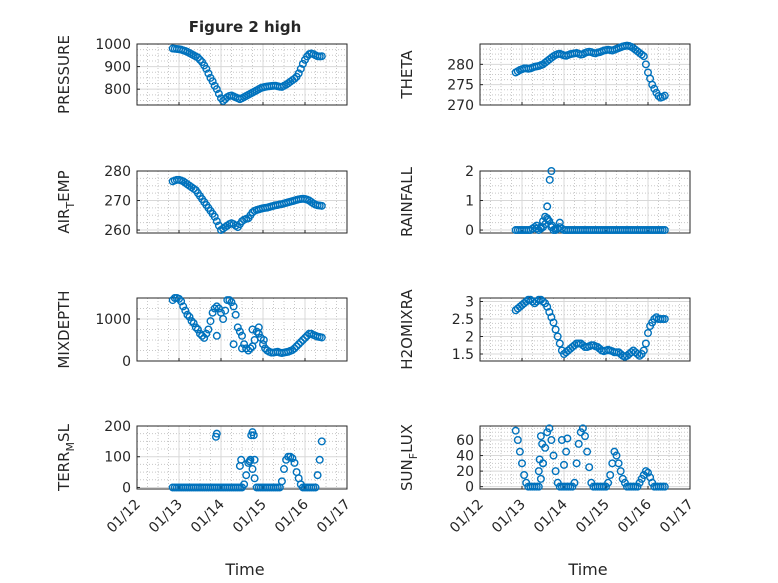  Describe the element at coordinates (460, 86) in the screenshot. I see `y-tick-label: 275` at that location.